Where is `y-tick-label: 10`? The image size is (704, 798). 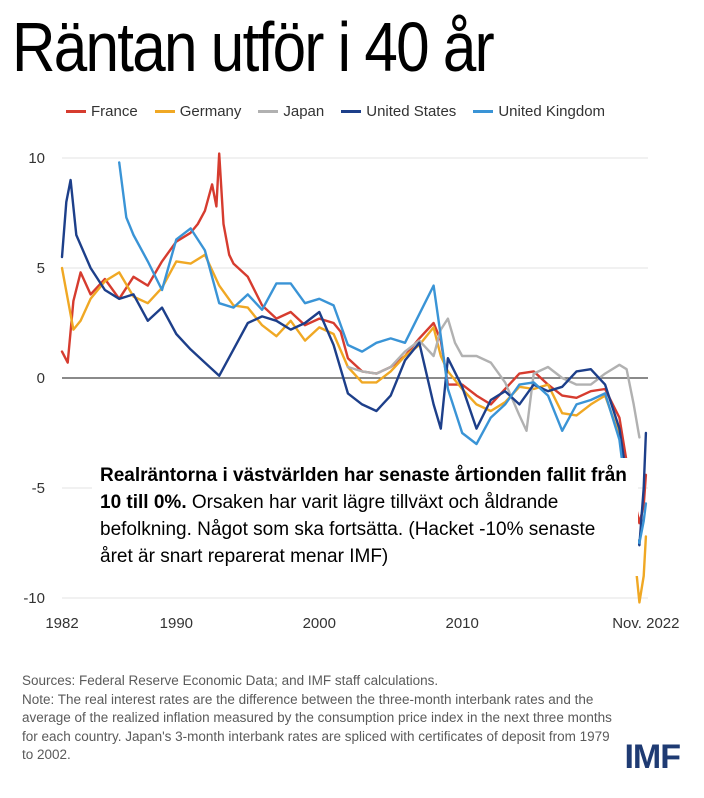 y-tick-label: 10 is located at coordinates (36, 158).